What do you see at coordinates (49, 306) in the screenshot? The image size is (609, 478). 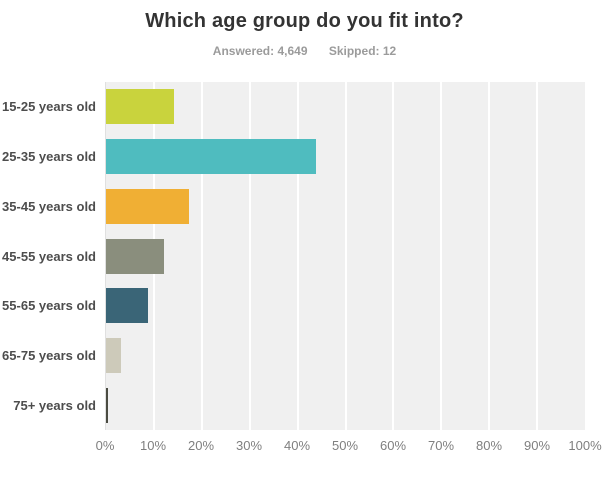 I see `category-label: 55-65 years old` at bounding box center [49, 306].